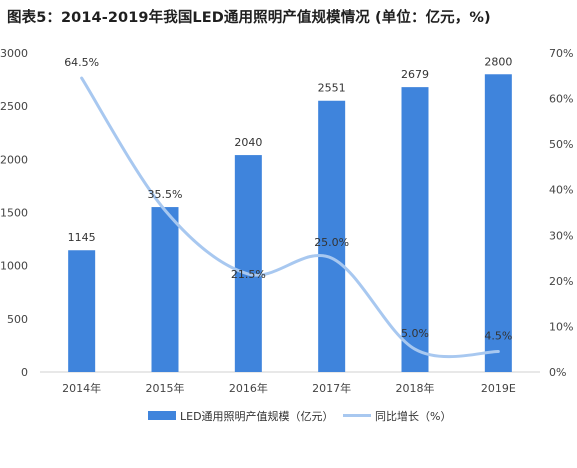  What do you see at coordinates (82, 237) in the screenshot?
I see `bar-value-label: 1145` at bounding box center [82, 237].